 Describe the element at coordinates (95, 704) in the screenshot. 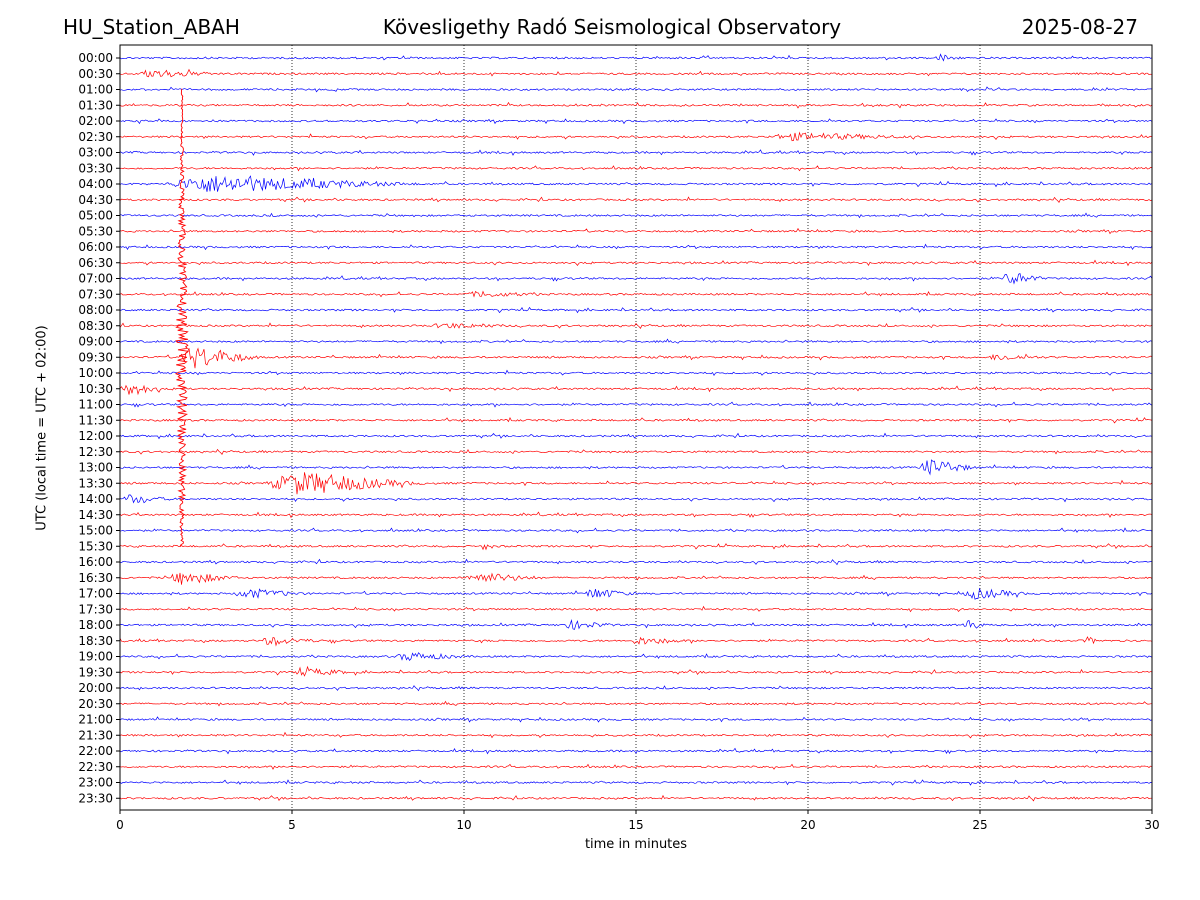

I see `y-tick-label: 20:30` at that location.